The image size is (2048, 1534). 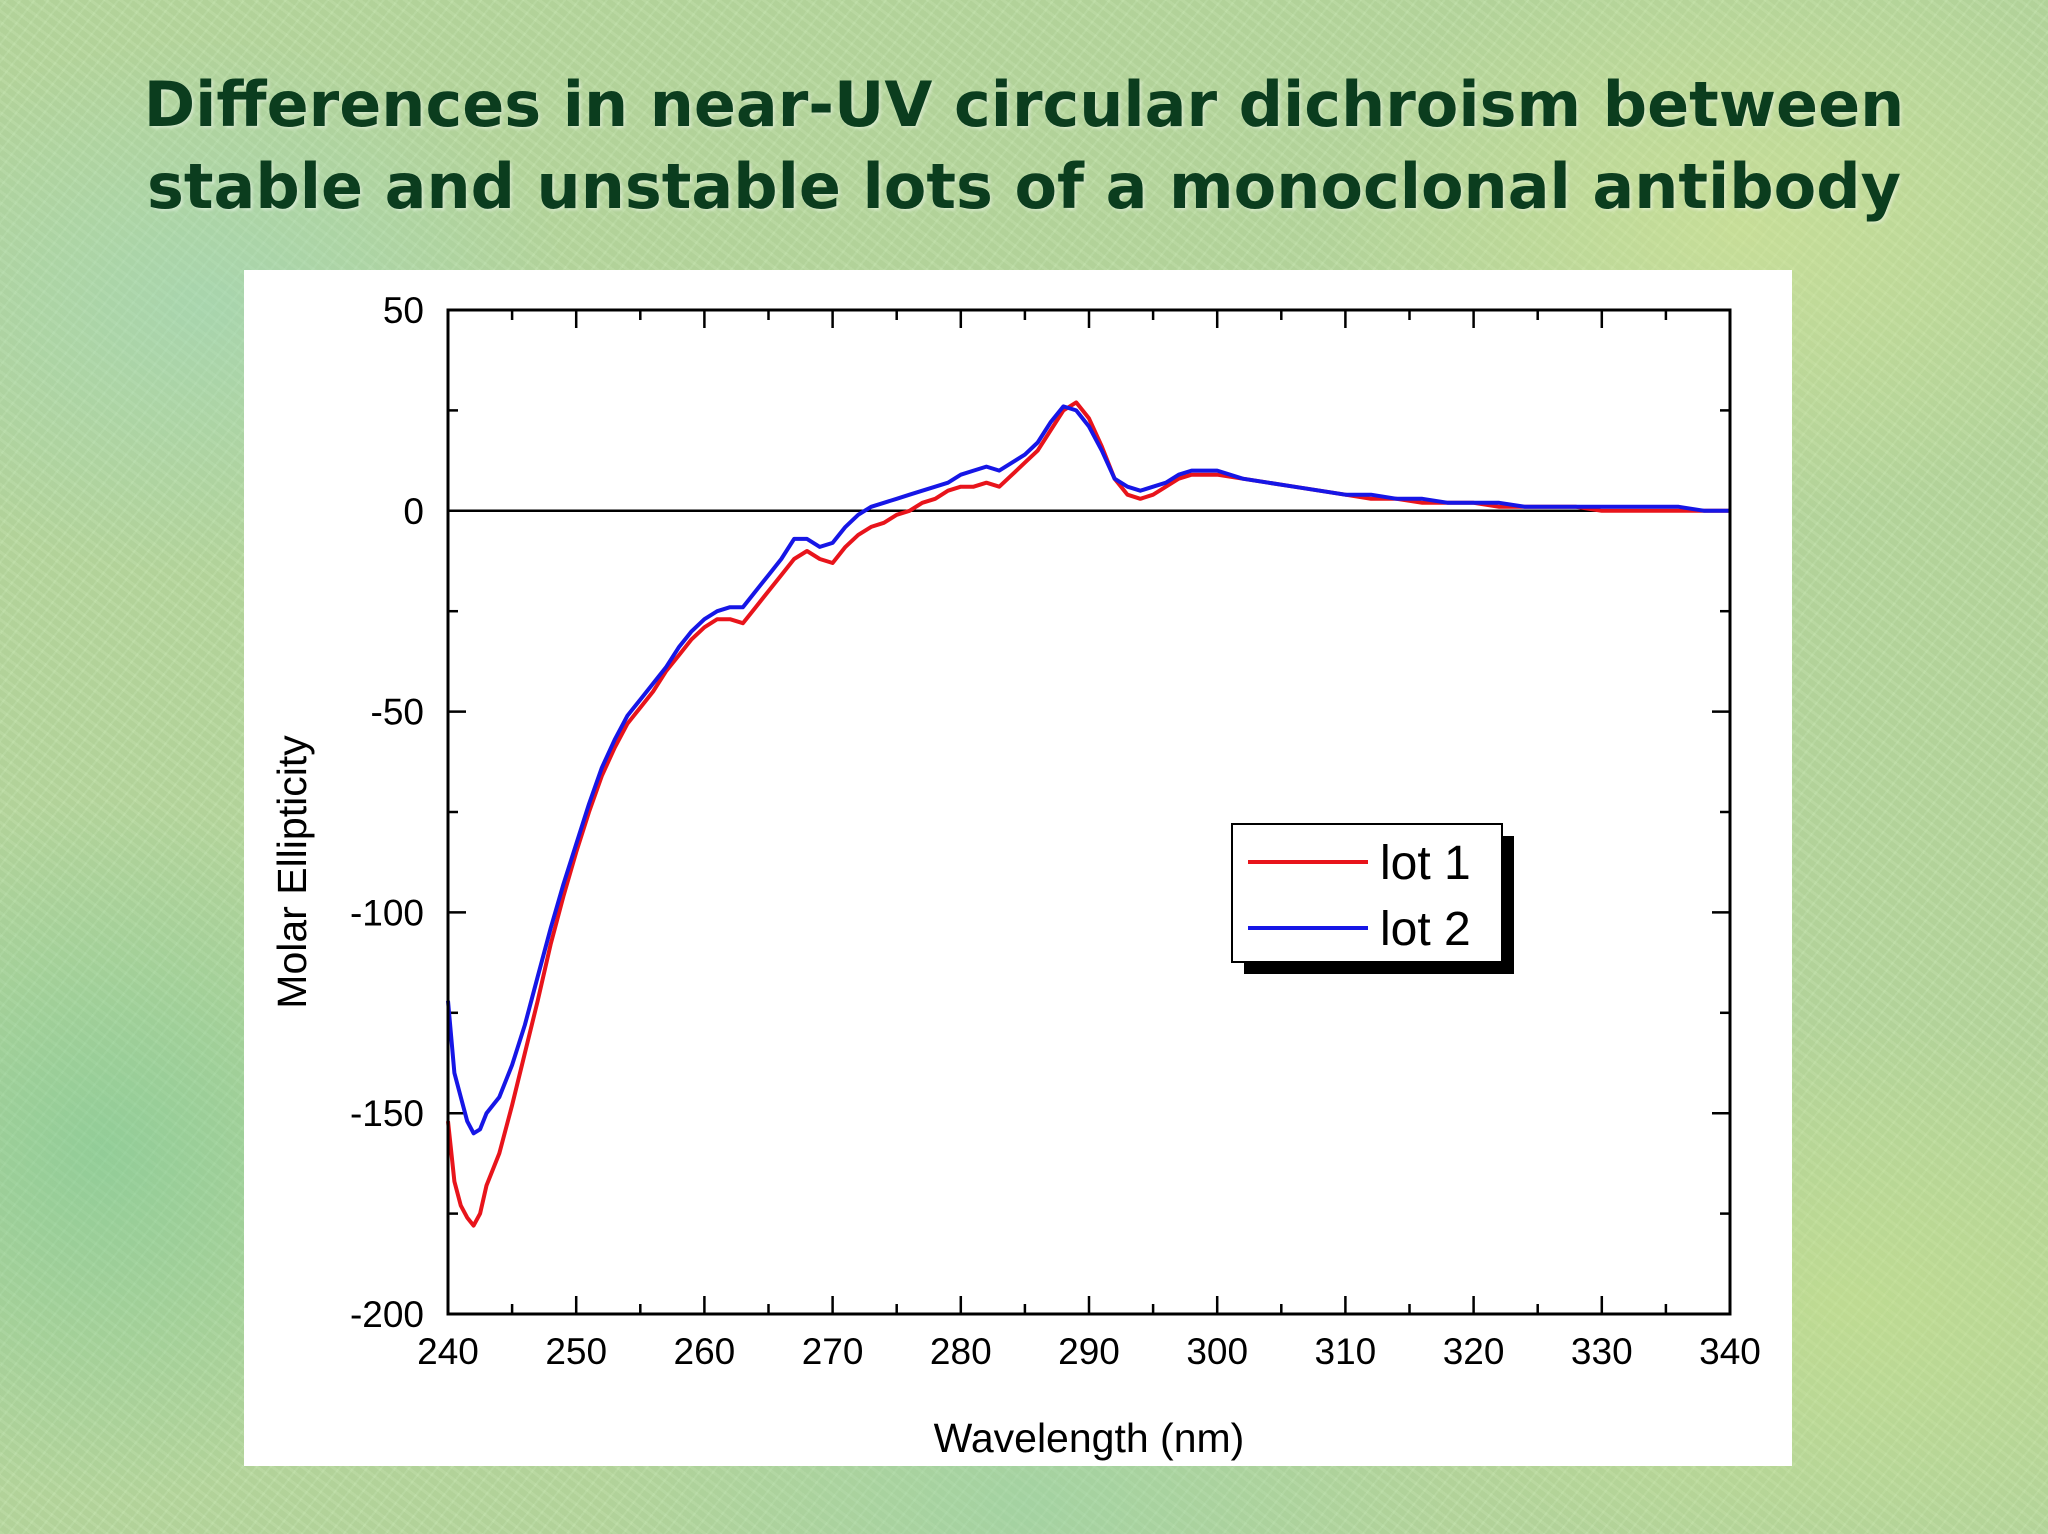 I want to click on x-tick-label: 320, so click(x=1474, y=1351).